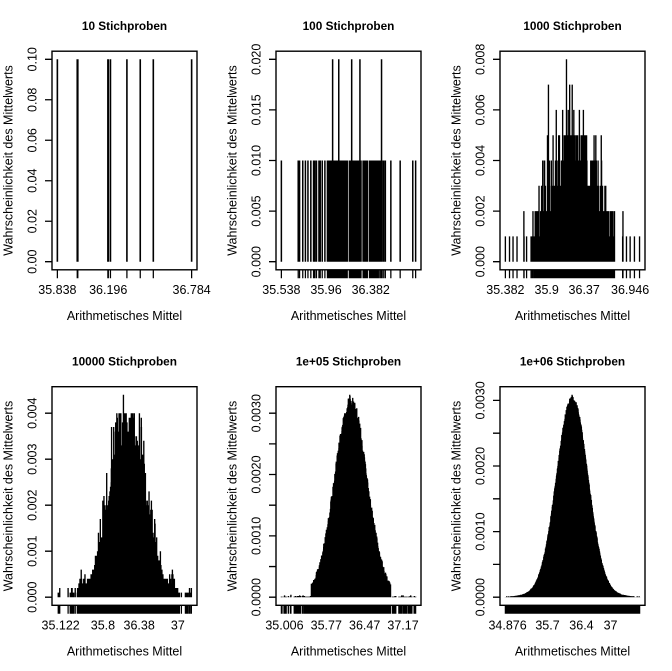 Image resolution: width=672 pixels, height=671 pixels. I want to click on svg-text: 0.00, so click(33, 261).